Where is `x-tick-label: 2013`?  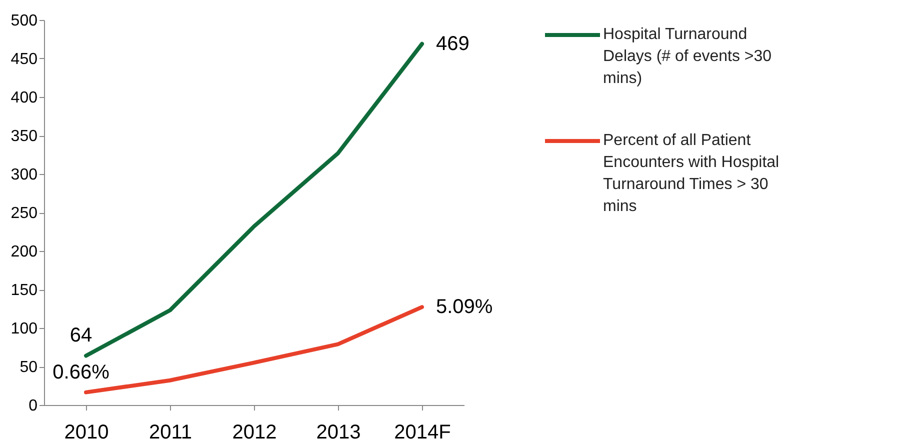 x-tick-label: 2013 is located at coordinates (338, 433).